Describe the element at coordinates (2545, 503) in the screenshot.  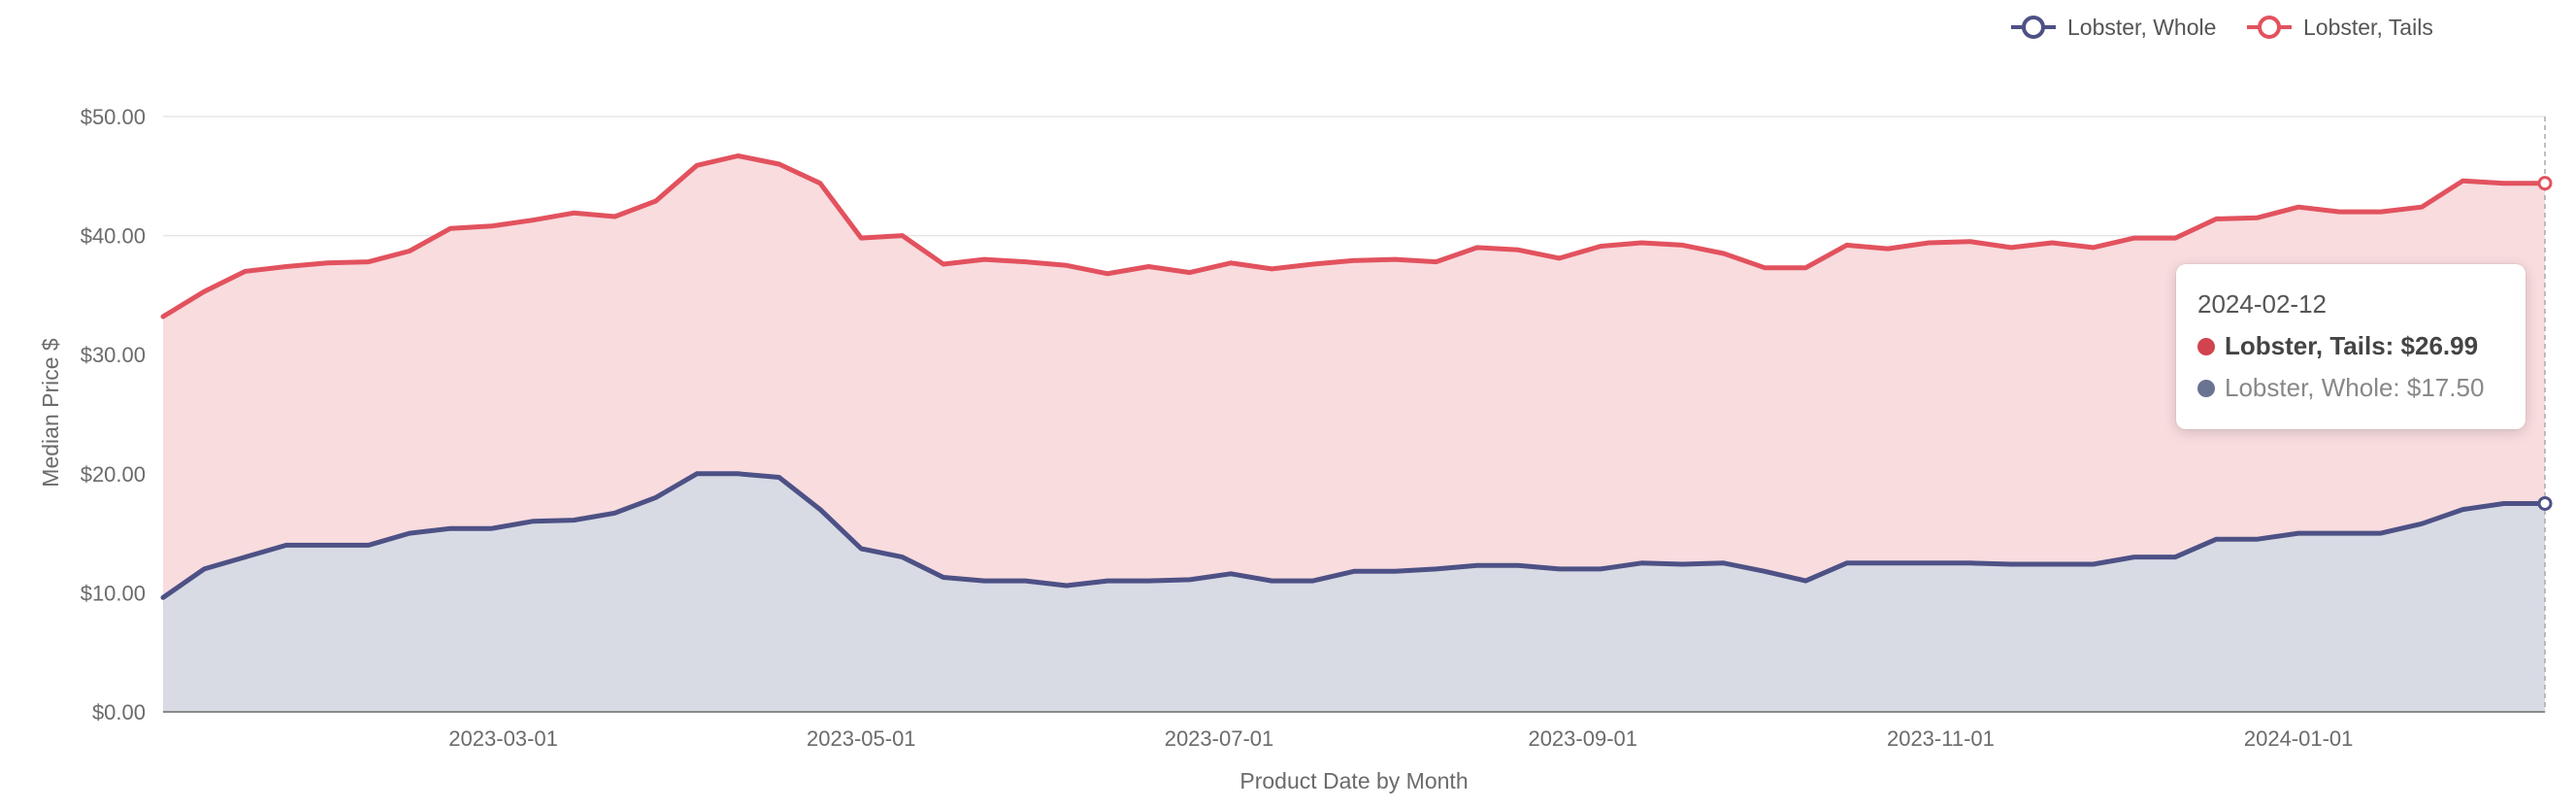
I see `hover-point-whole` at that location.